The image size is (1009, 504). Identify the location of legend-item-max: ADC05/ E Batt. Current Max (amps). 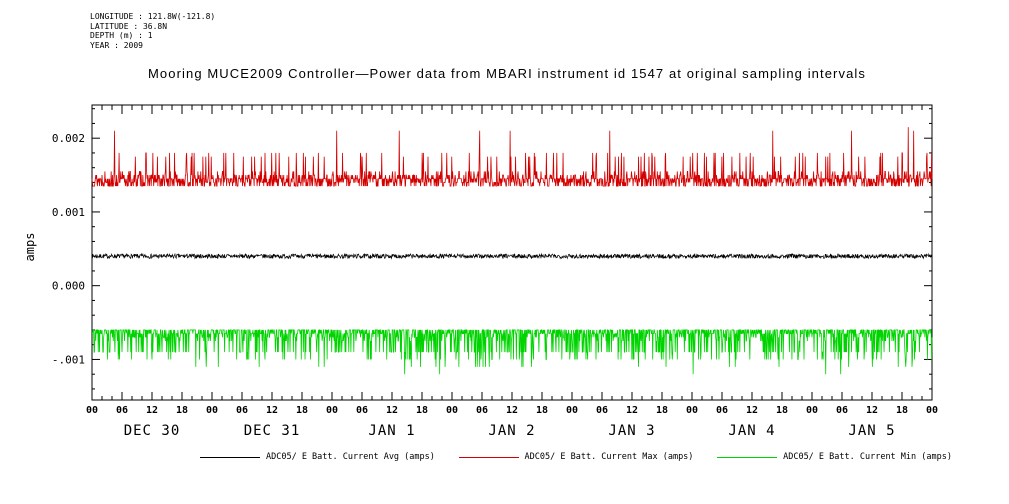
(576, 457).